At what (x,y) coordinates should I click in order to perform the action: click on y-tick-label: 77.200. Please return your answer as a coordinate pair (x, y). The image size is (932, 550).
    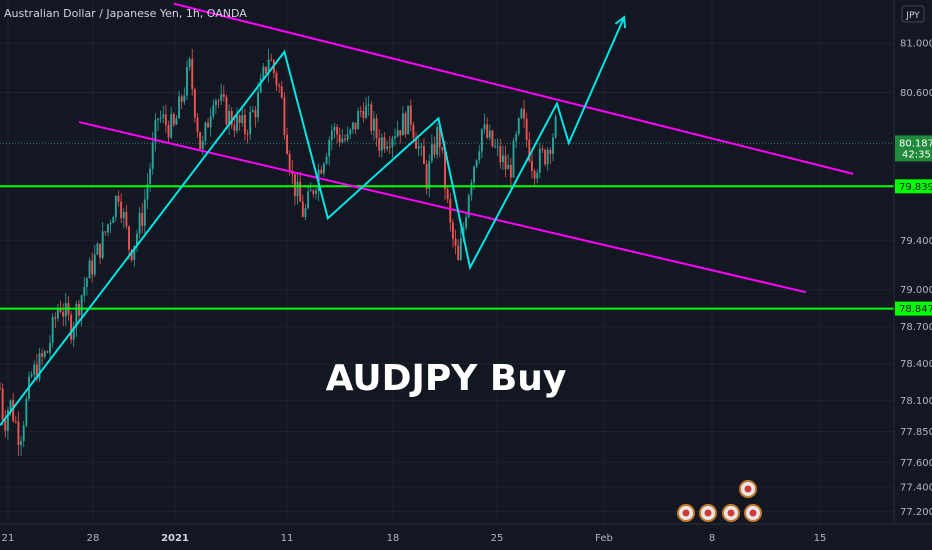
    Looking at the image, I should click on (916, 512).